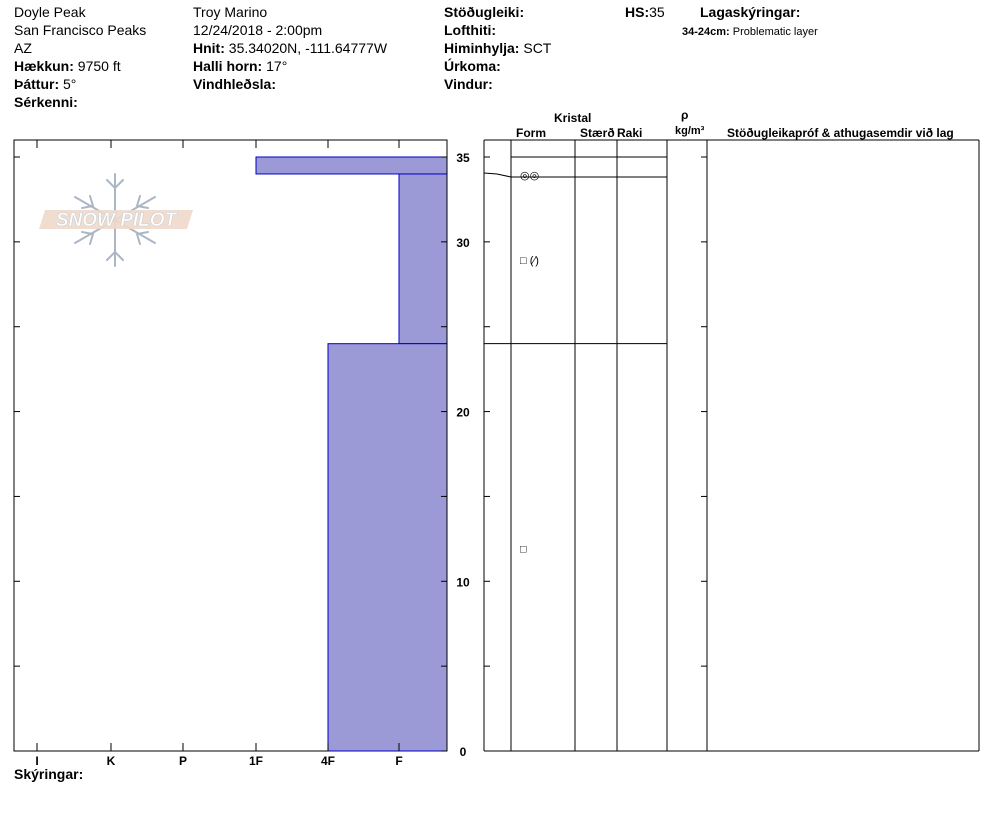 The image size is (994, 840). What do you see at coordinates (234, 84) in the screenshot?
I see `wind-loading-label: Vindhleðsla:` at bounding box center [234, 84].